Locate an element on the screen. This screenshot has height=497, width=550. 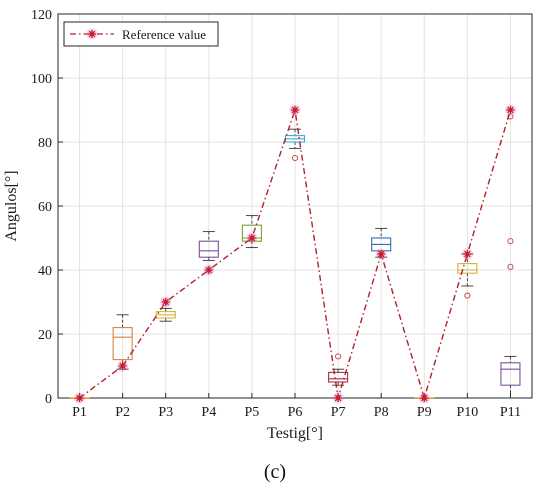
box-p4 is located at coordinates (208, 246).